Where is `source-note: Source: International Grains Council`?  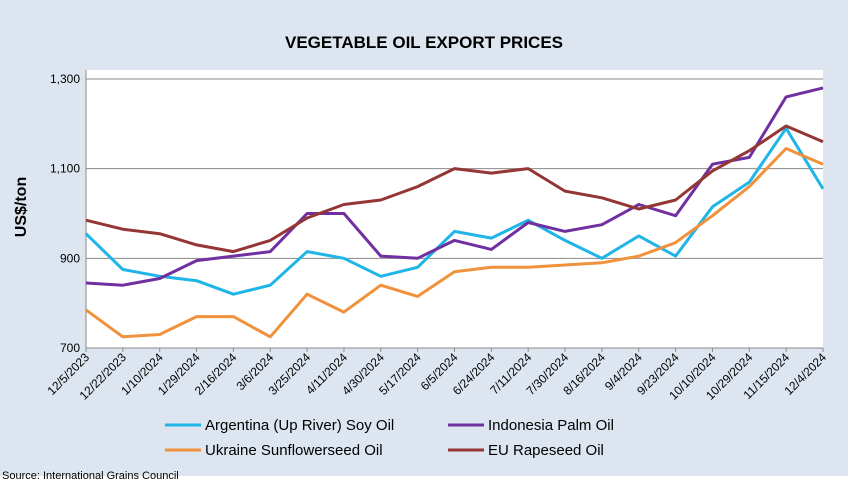
source-note: Source: International Grains Council is located at coordinates (90, 476).